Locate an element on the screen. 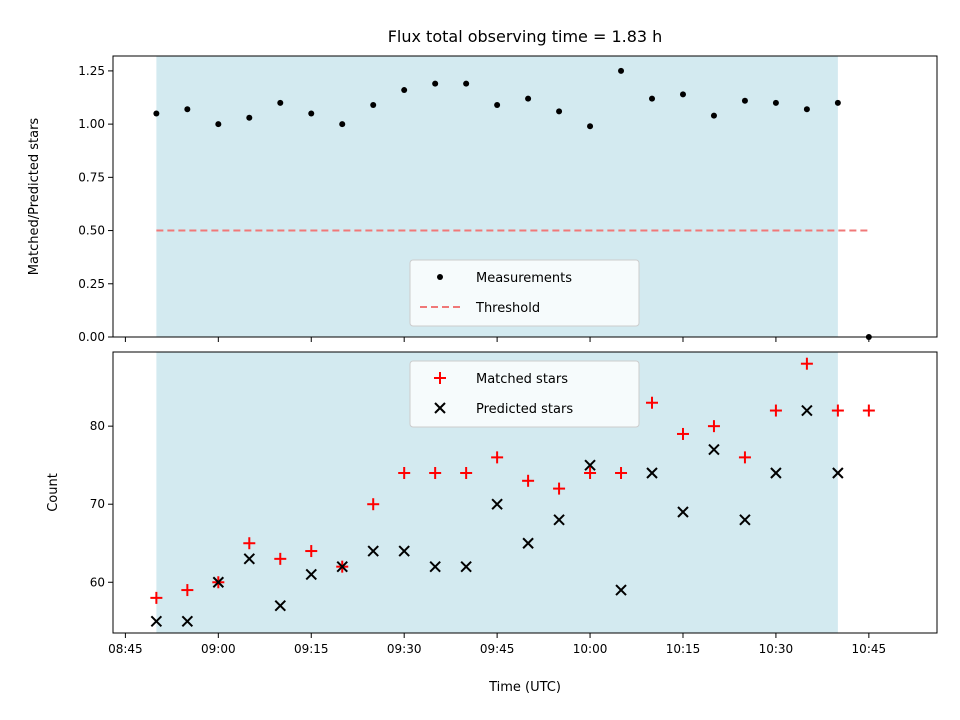  y-tick-label: 70 is located at coordinates (97, 504).